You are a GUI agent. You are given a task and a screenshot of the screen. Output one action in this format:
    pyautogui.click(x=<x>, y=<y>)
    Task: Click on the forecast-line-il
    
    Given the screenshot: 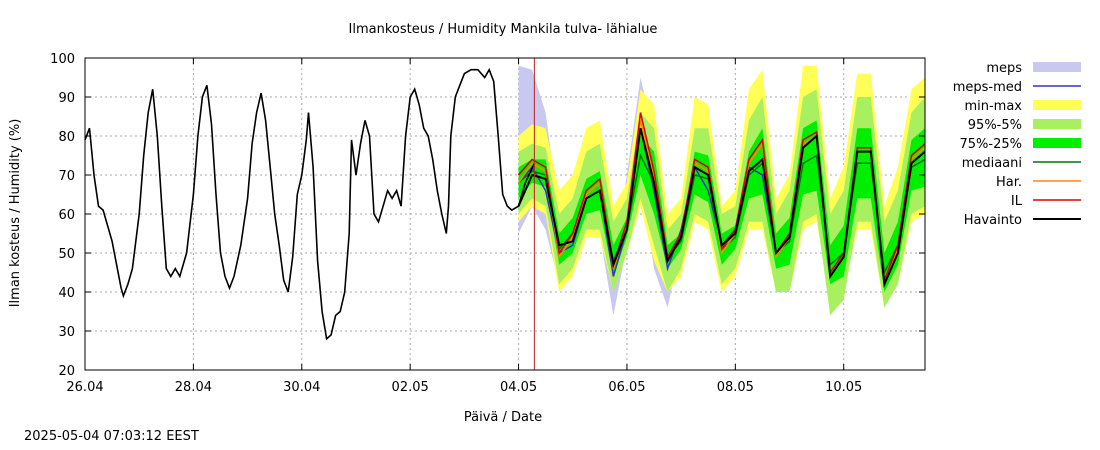 What is the action you would take?
    pyautogui.click(x=721, y=196)
    